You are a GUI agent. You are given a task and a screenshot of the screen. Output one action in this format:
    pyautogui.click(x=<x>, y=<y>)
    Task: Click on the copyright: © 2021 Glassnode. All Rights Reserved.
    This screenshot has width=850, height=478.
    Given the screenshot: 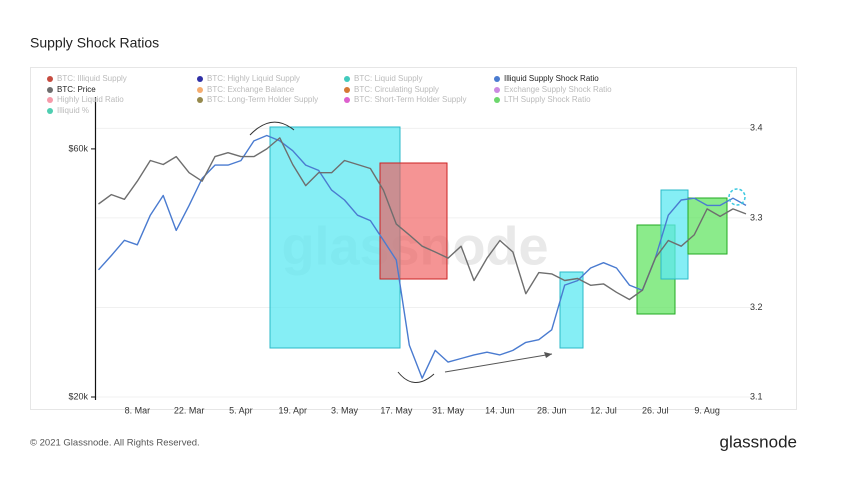 What is the action you would take?
    pyautogui.click(x=115, y=443)
    